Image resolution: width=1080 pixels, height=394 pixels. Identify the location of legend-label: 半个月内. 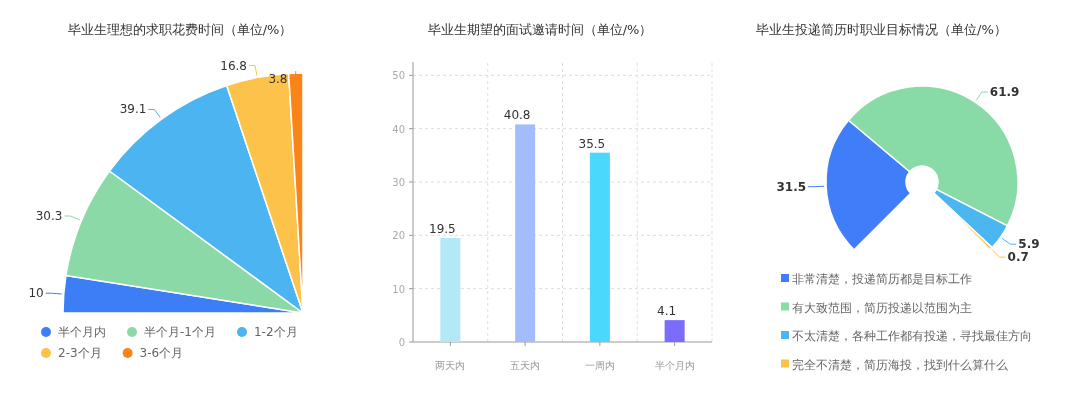
(82, 332).